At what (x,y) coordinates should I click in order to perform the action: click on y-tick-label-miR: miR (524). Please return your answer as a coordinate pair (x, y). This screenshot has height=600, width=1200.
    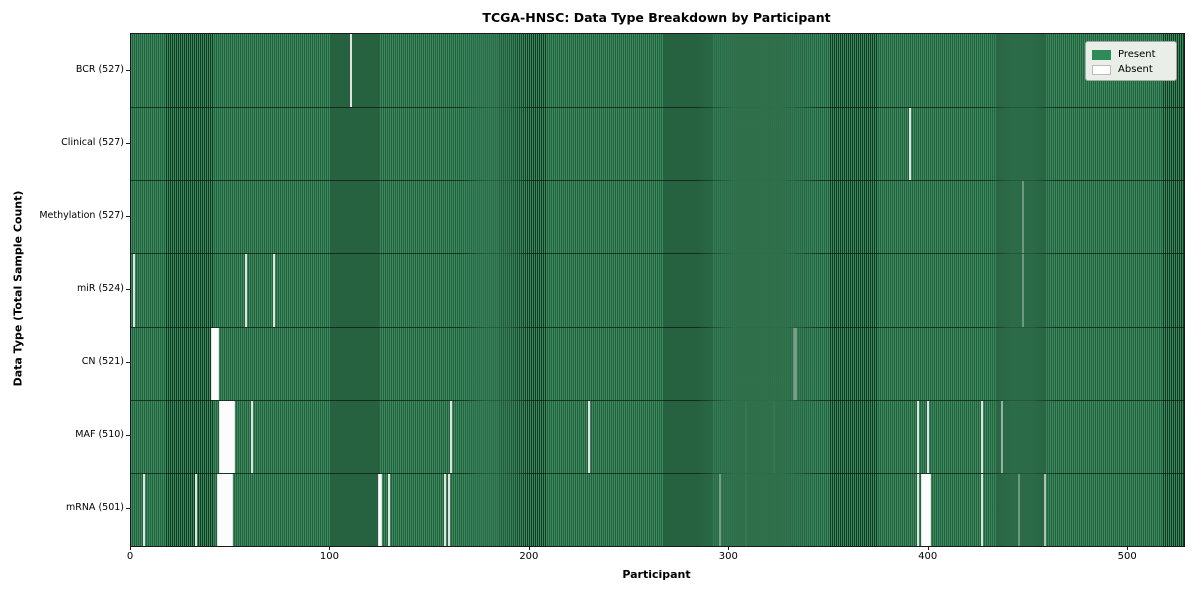
    Looking at the image, I should click on (100, 288).